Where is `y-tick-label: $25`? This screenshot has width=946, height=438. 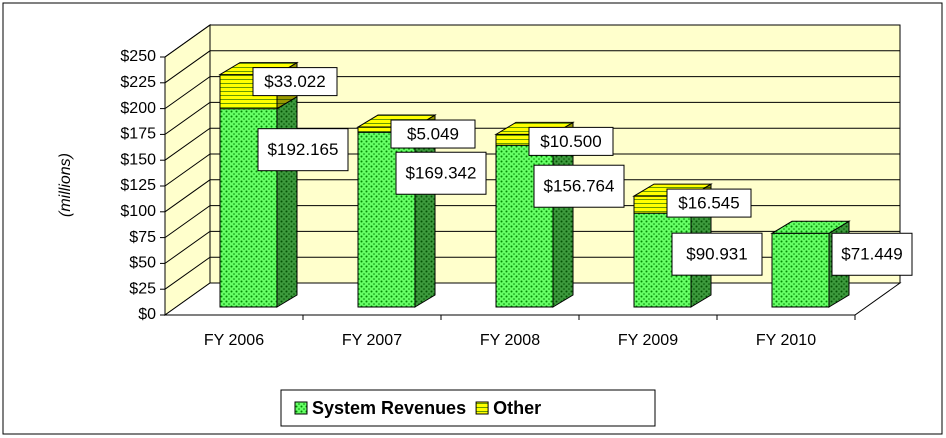 y-tick-label: $25 is located at coordinates (142, 288).